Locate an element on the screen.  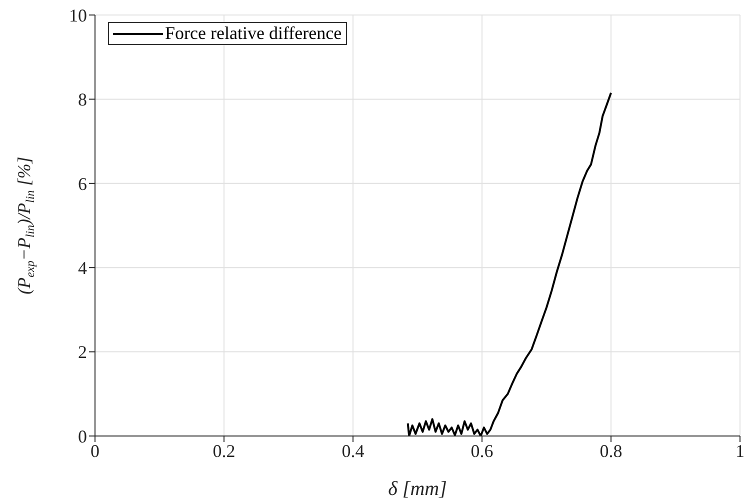
x-tick-label: 1 is located at coordinates (740, 450).